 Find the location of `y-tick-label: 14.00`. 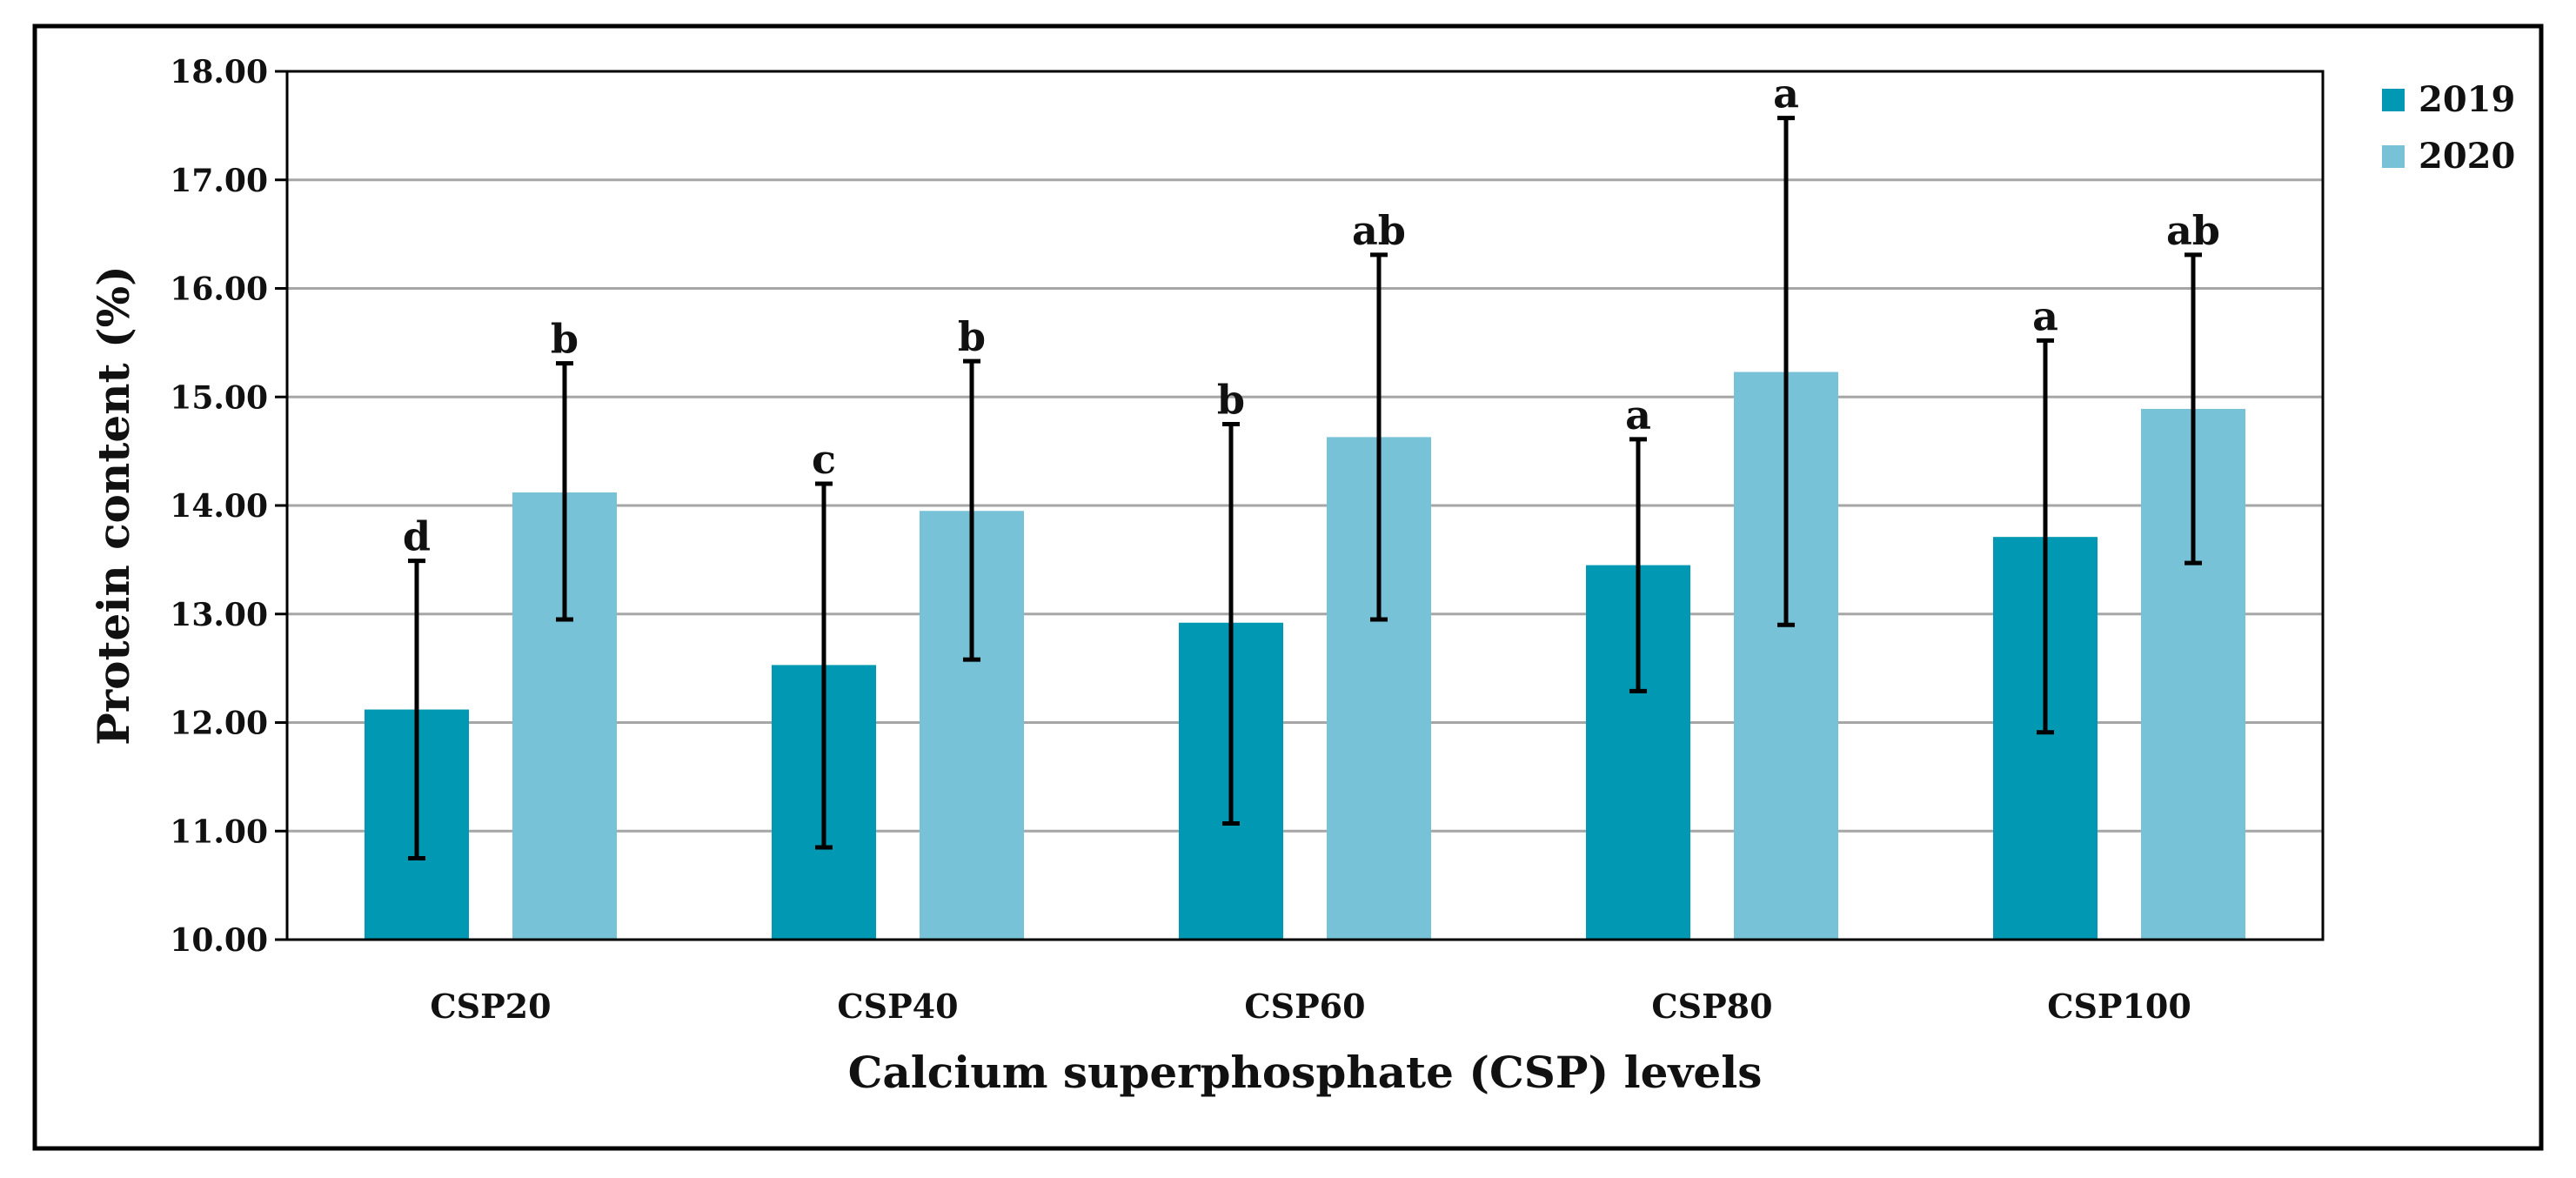

y-tick-label: 14.00 is located at coordinates (219, 507).